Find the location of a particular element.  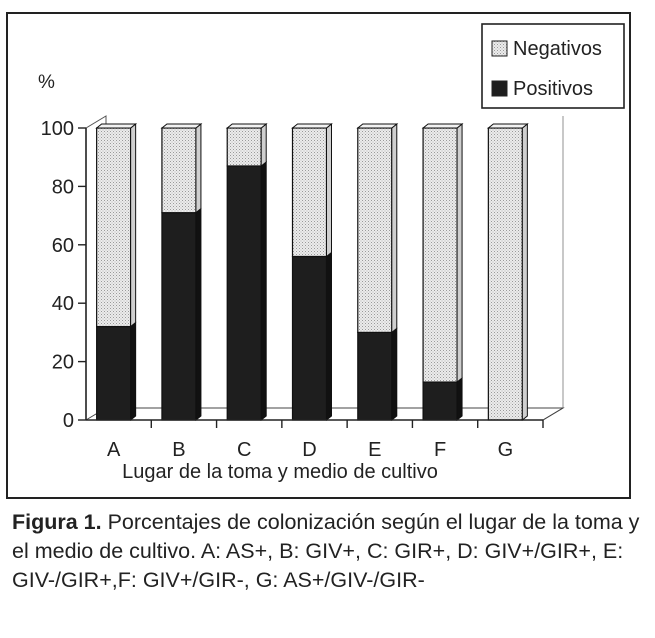

bar-top-F is located at coordinates (442, 126).